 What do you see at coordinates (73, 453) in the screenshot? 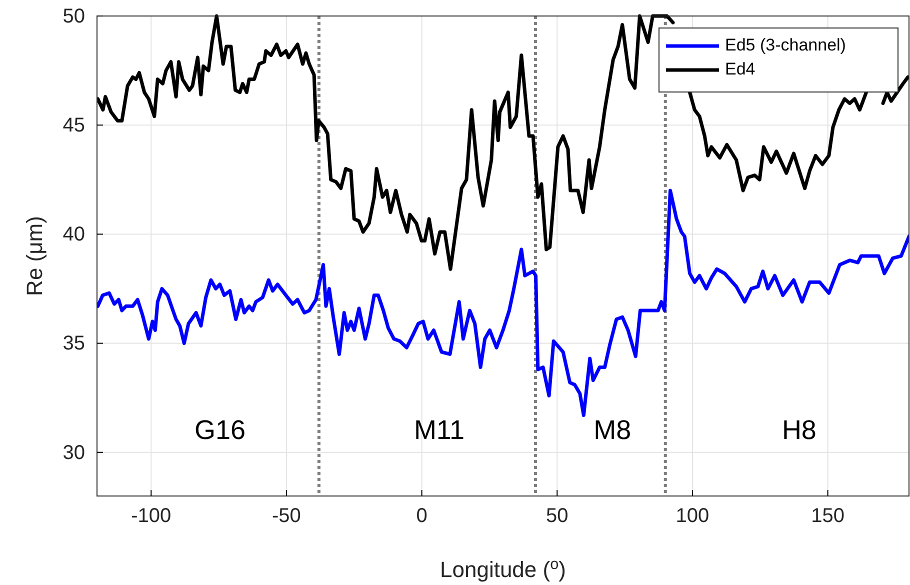
I see `y-tick-label: 30` at bounding box center [73, 453].